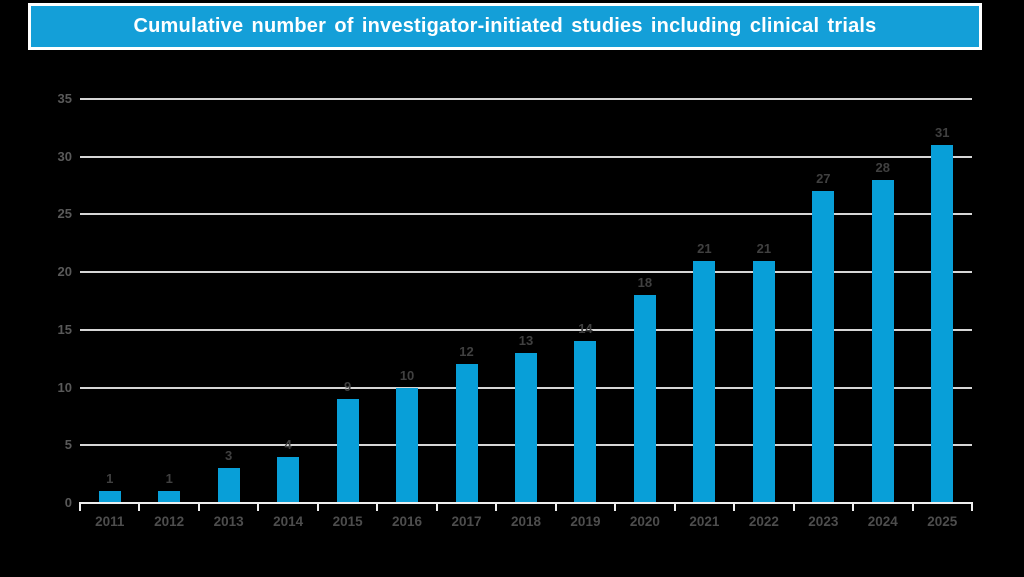  I want to click on x-axis-tick-label: 2012, so click(169, 521).